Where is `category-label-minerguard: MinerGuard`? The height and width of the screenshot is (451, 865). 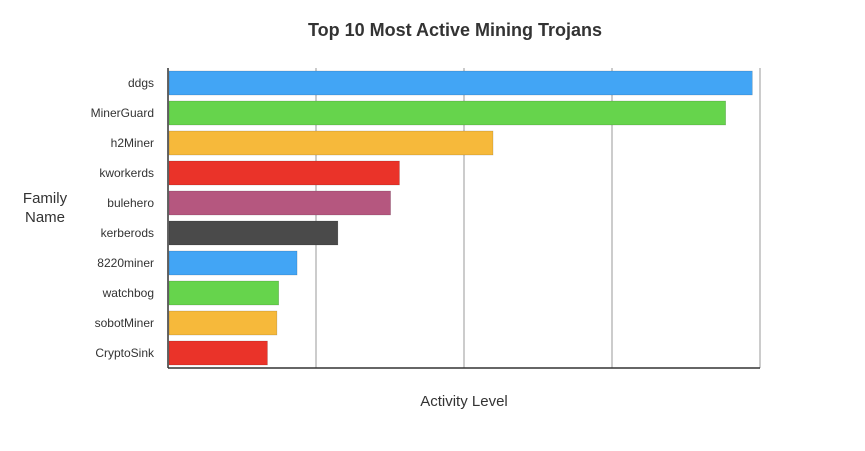
category-label-minerguard: MinerGuard is located at coordinates (122, 113).